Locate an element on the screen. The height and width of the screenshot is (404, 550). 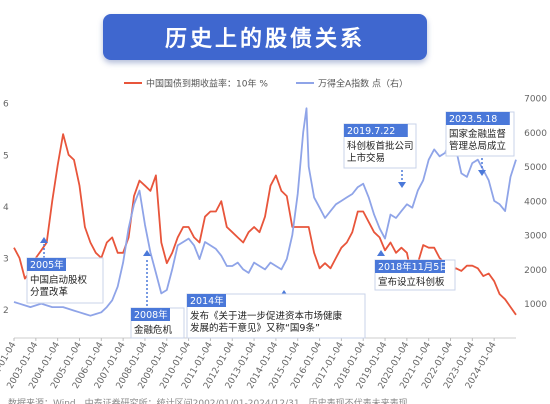
y-right-tick-label: 7000 is located at coordinates (535, 100).